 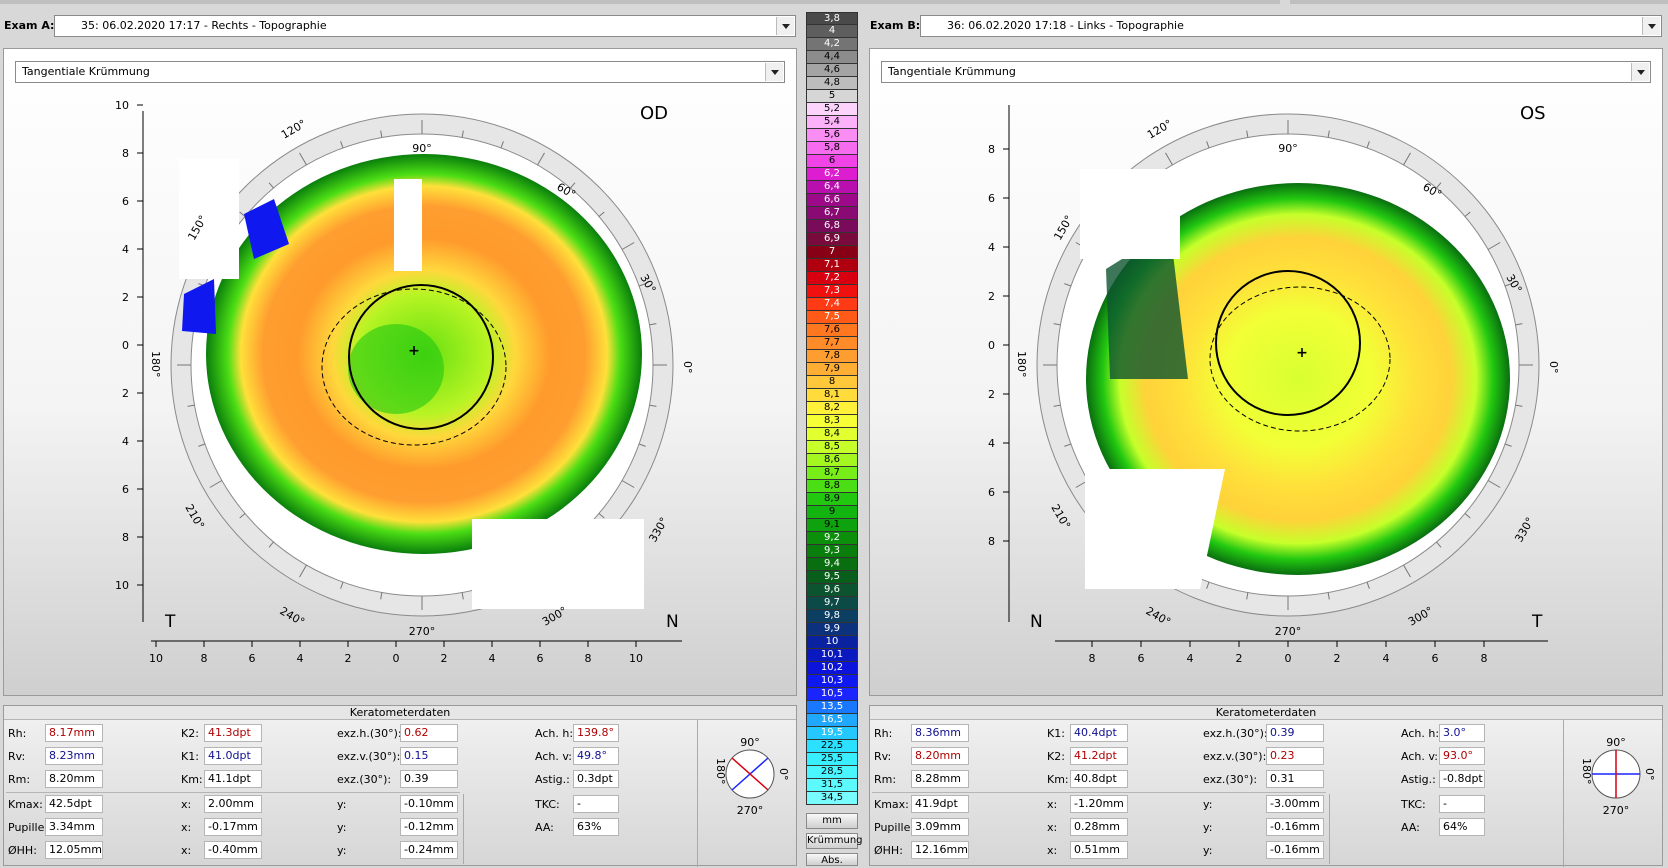 I want to click on scale-item: 28,5, so click(x=832, y=772).